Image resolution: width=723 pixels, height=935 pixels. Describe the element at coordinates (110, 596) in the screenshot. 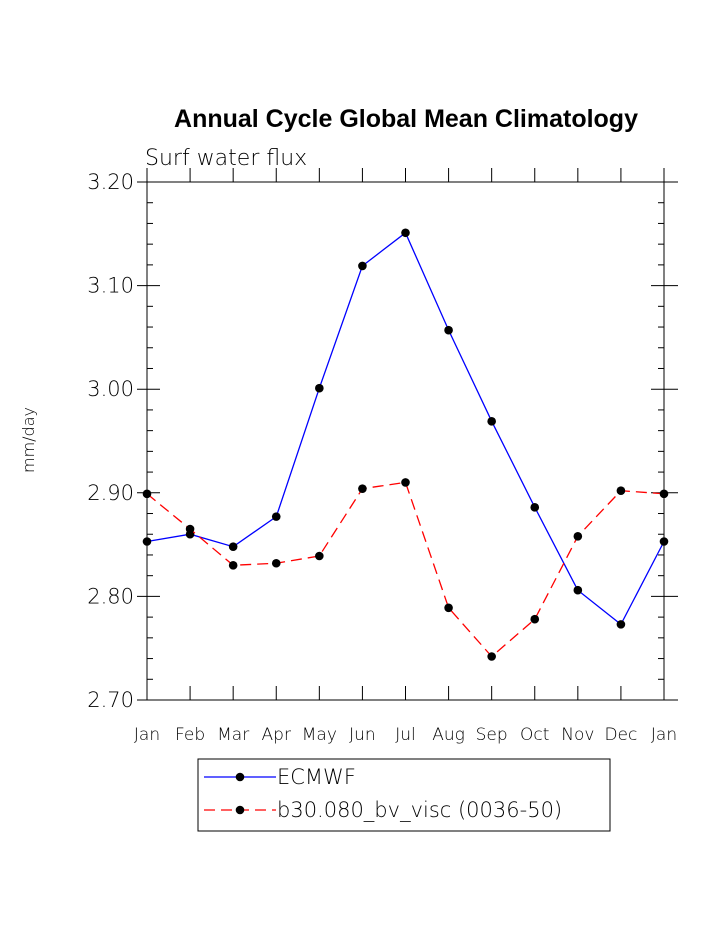

I see `y-tick-label: 2.80` at that location.